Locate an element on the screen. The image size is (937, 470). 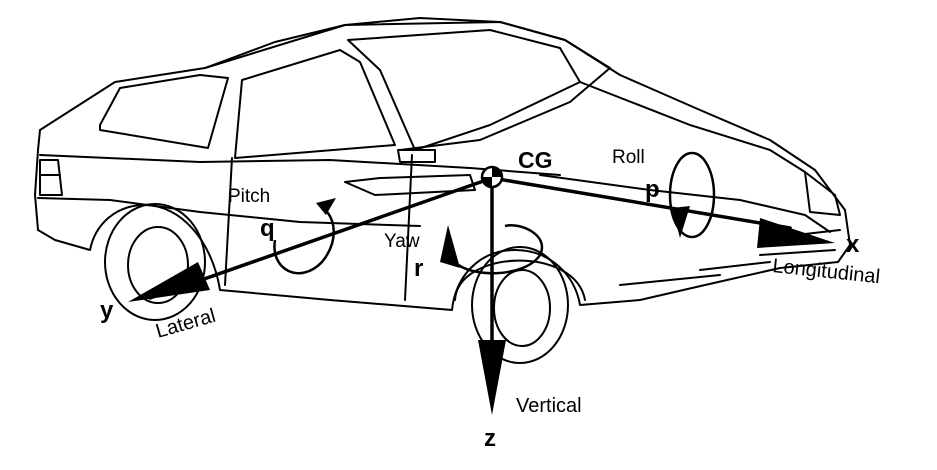
hood-line is located at coordinates (692, 127).